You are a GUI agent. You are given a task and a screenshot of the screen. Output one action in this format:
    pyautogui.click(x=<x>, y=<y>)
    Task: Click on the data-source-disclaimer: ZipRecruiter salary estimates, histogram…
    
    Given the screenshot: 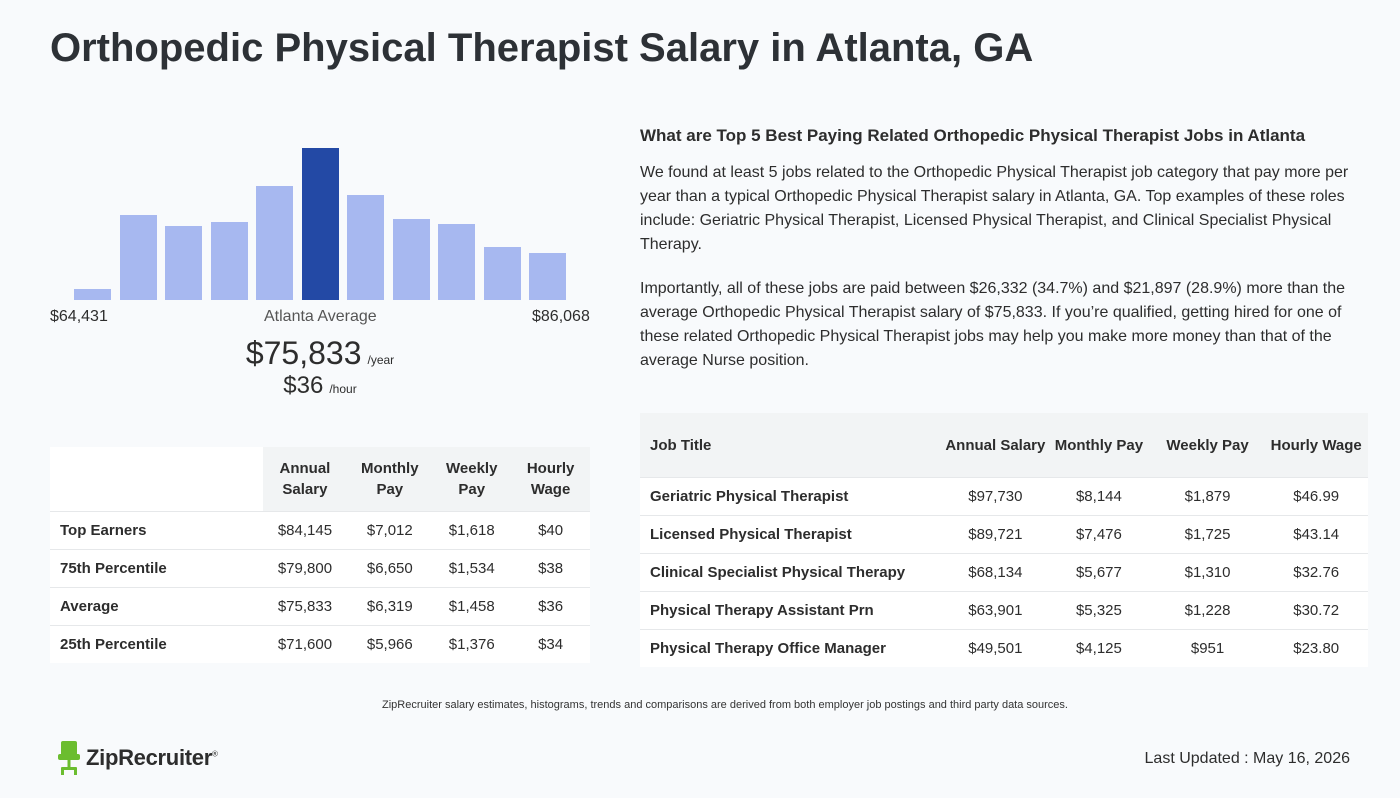 What is the action you would take?
    pyautogui.click(x=725, y=705)
    